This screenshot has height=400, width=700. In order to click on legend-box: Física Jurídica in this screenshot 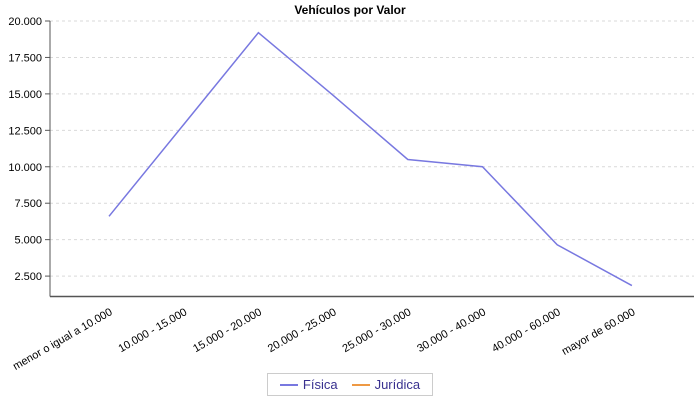, I will do `click(350, 384)`.